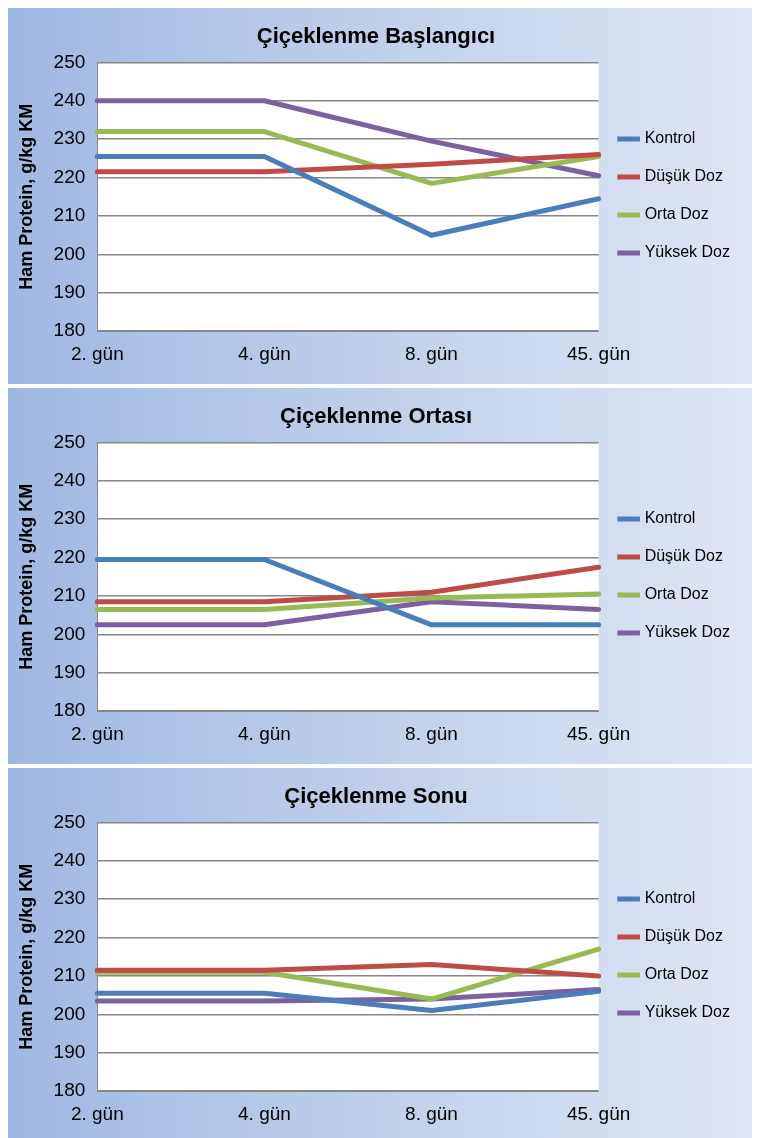 The width and height of the screenshot is (760, 1138). I want to click on chart-title: Çiçeklenme Ortası, so click(376, 416).